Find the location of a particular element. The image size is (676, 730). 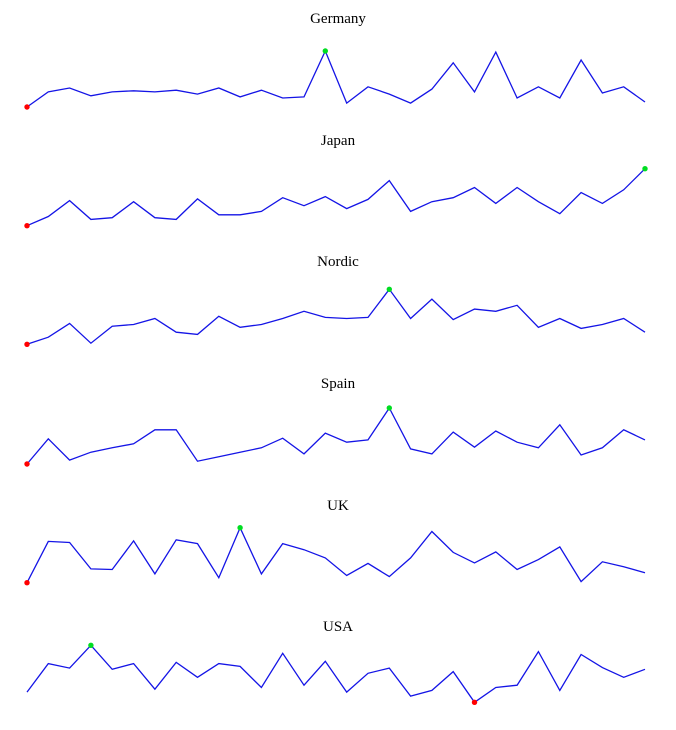

sparkline-usa is located at coordinates (336, 673).